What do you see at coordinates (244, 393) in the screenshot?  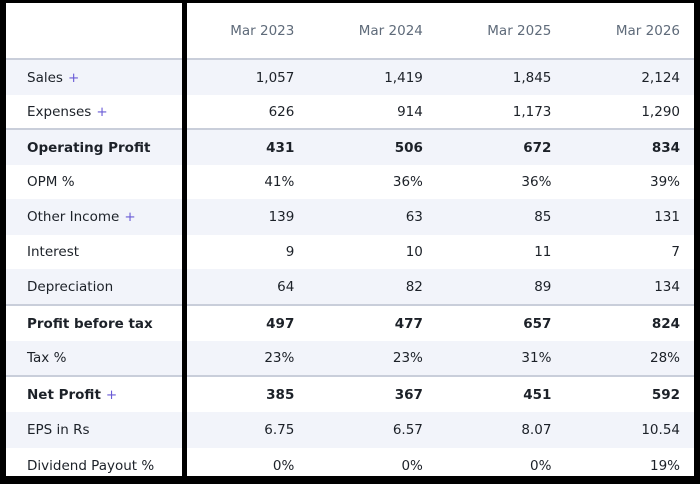 I see `table-cell: 385` at bounding box center [244, 393].